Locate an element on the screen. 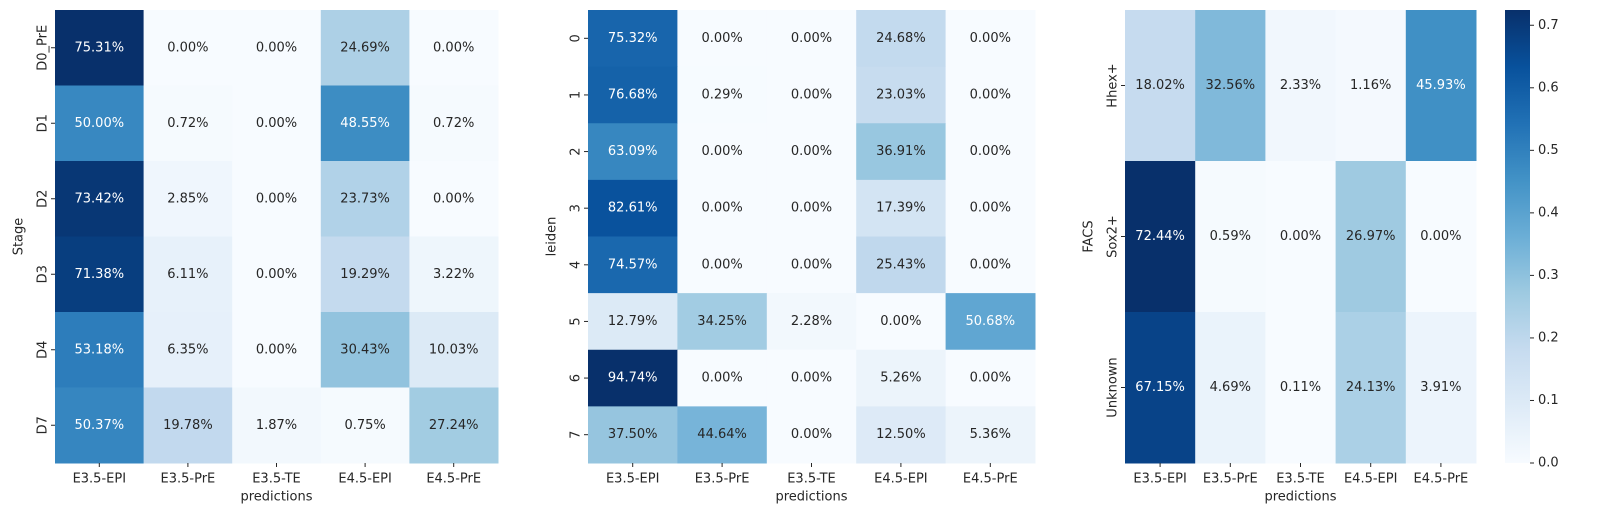  cell-label: 12.50% is located at coordinates (901, 434).